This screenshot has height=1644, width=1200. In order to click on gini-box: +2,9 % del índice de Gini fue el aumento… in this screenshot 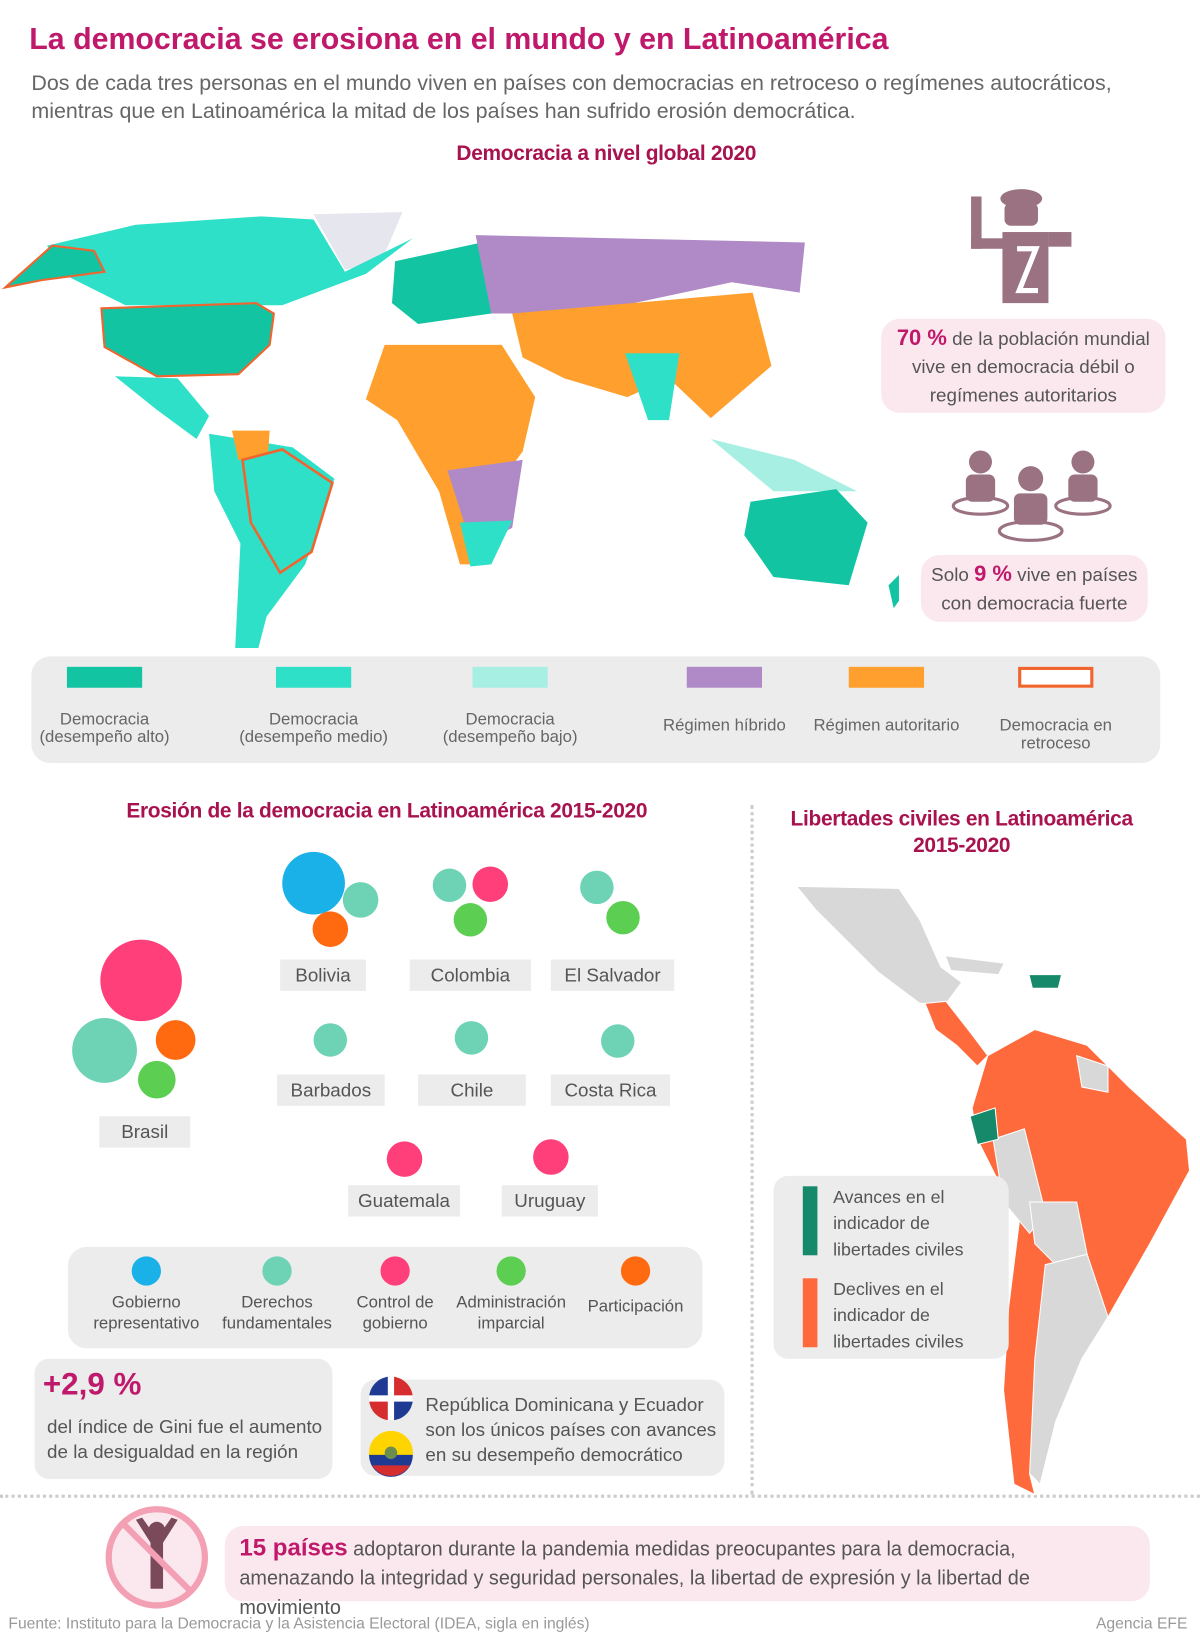, I will do `click(183, 1418)`.